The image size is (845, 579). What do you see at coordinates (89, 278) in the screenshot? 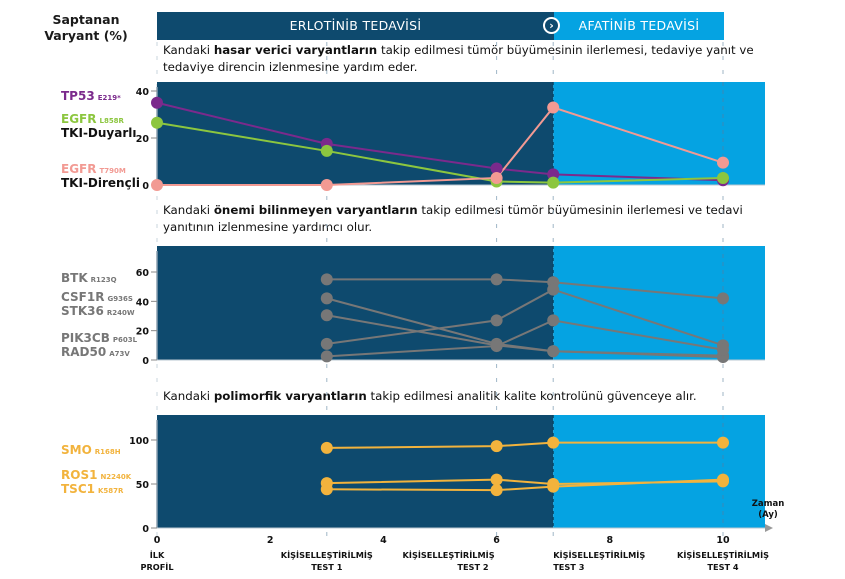
I see `legend-btk: BTK R123Q` at bounding box center [89, 278].